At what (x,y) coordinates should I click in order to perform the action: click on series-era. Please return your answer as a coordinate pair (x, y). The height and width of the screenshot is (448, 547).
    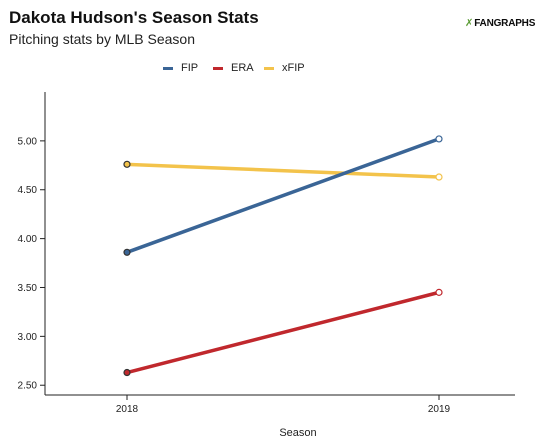
    Looking at the image, I should click on (283, 332).